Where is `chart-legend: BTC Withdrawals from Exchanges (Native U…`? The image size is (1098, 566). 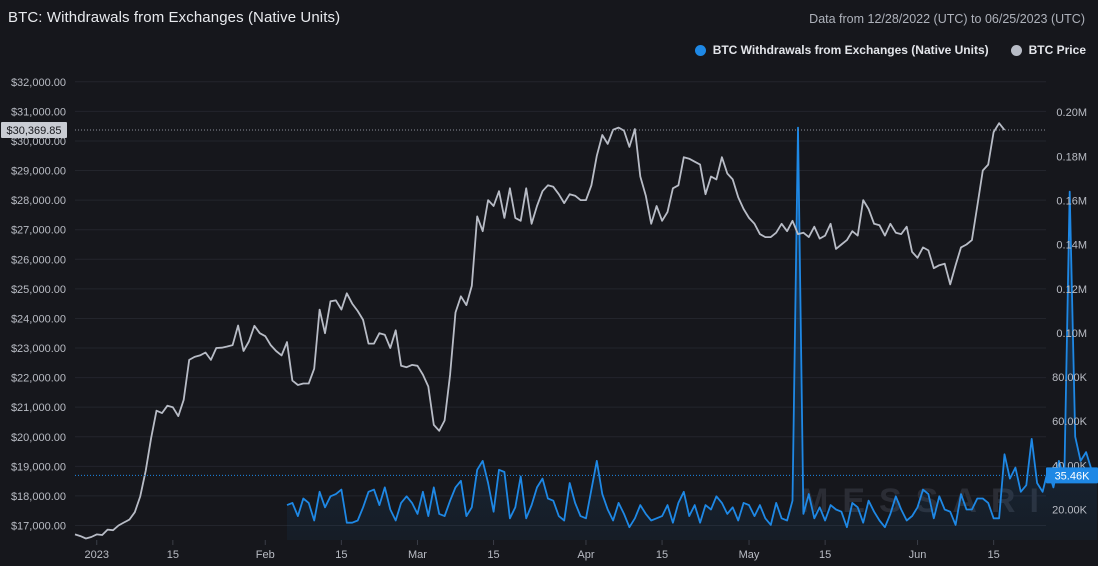
chart-legend: BTC Withdrawals from Exchanges (Native U… is located at coordinates (890, 50).